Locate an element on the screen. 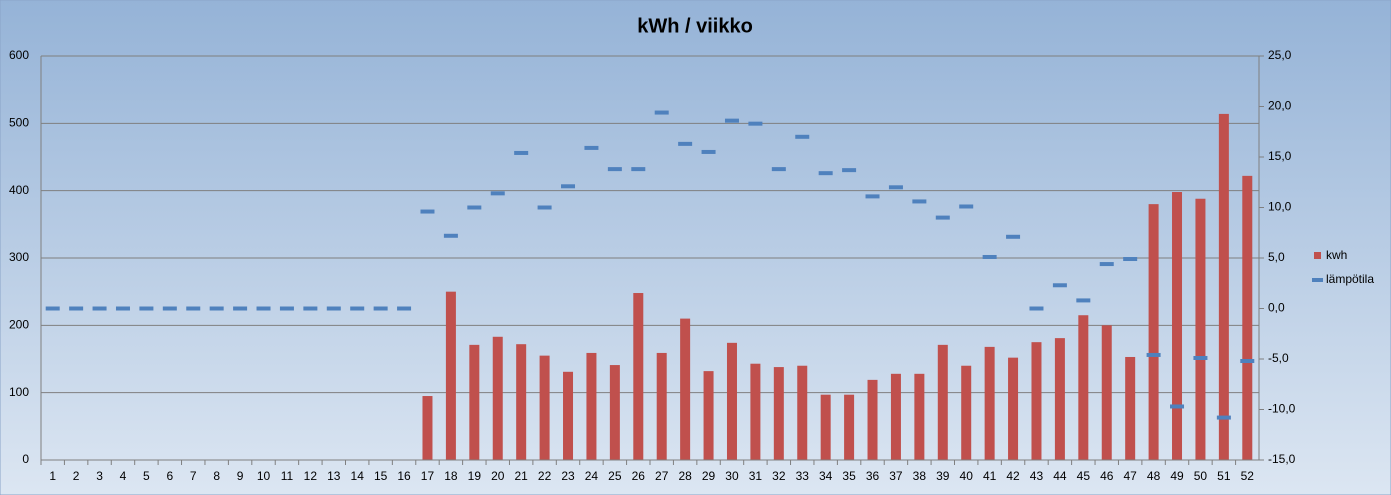 The width and height of the screenshot is (1391, 495). x-tick-label: 40 is located at coordinates (967, 476).